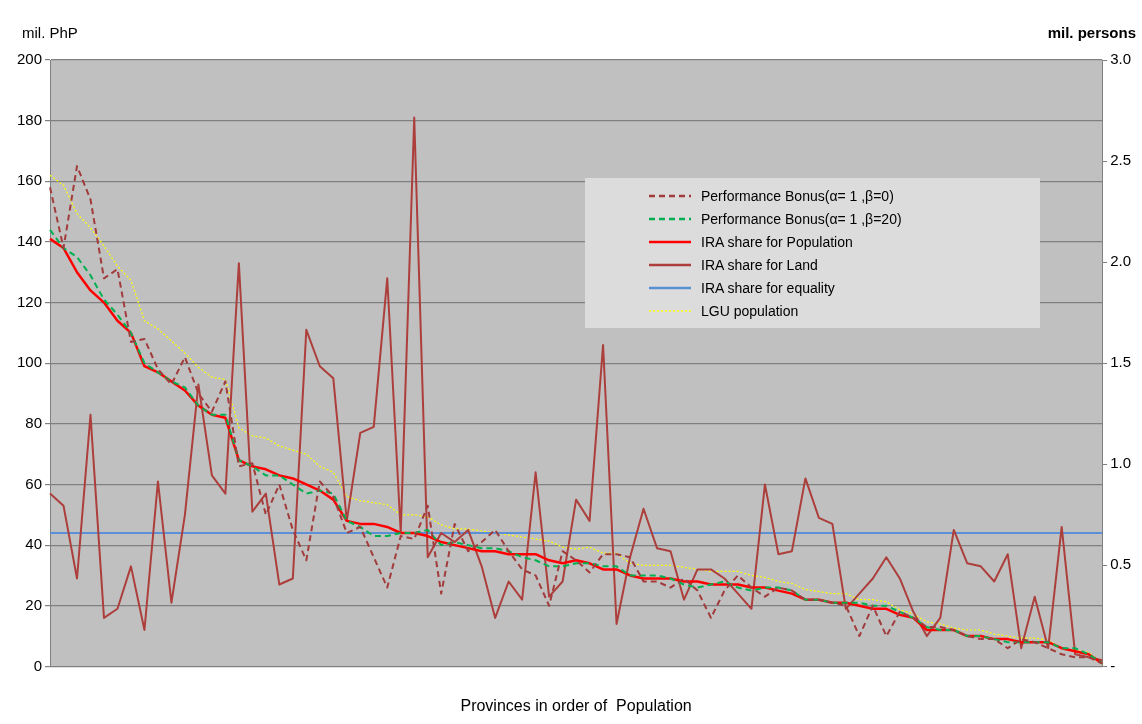  I want to click on y-tick-label: 80, so click(34, 422).